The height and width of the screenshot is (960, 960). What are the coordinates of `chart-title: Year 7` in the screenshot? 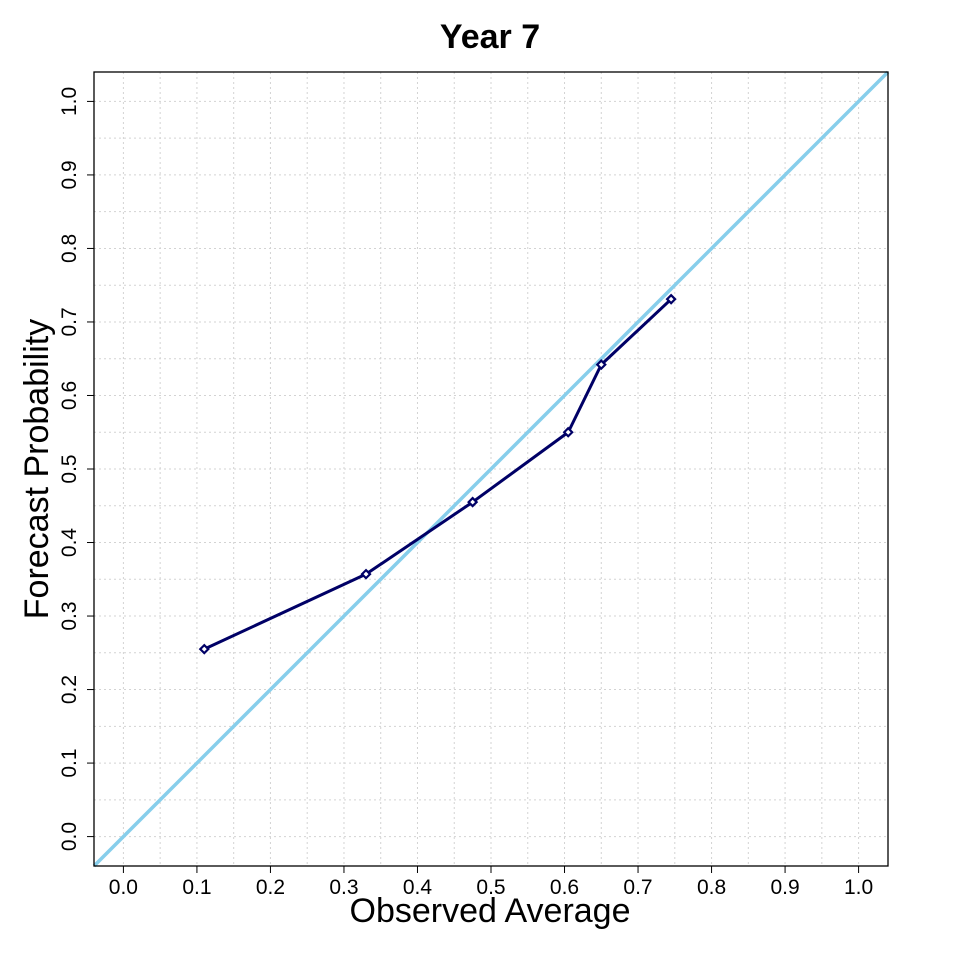 It's located at (490, 37).